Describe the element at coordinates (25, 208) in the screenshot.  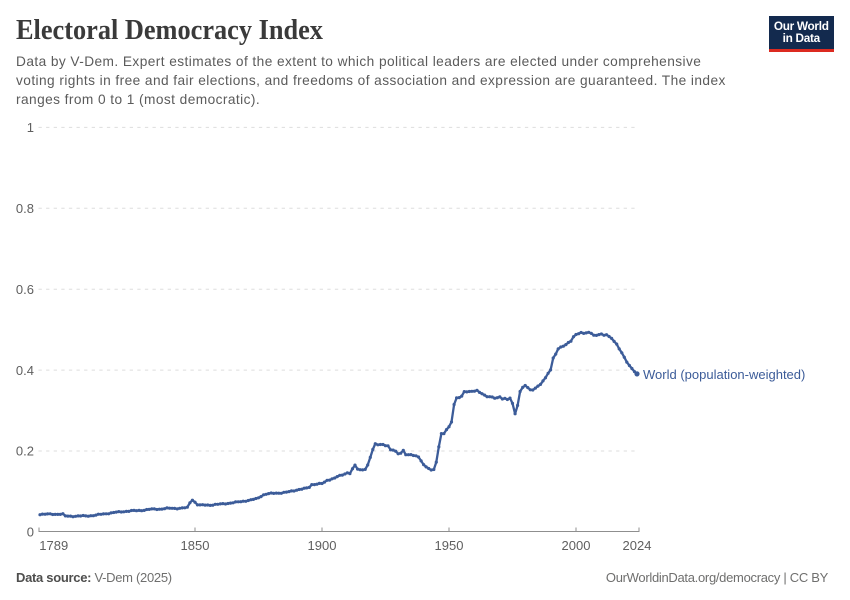
I see `svg-text: 0.8` at that location.